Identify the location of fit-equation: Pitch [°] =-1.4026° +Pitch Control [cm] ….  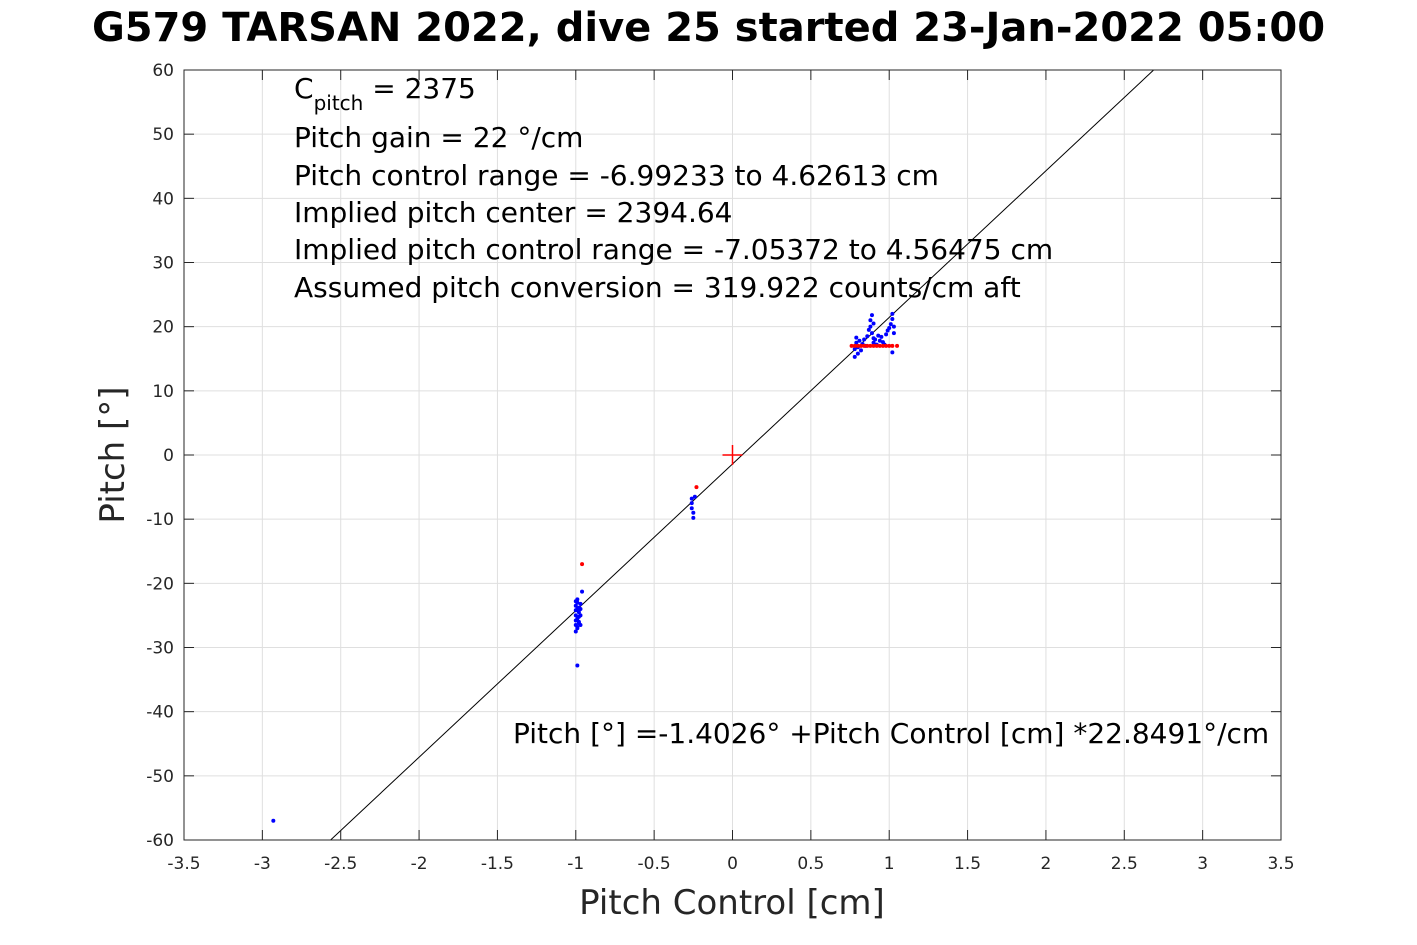
(891, 733).